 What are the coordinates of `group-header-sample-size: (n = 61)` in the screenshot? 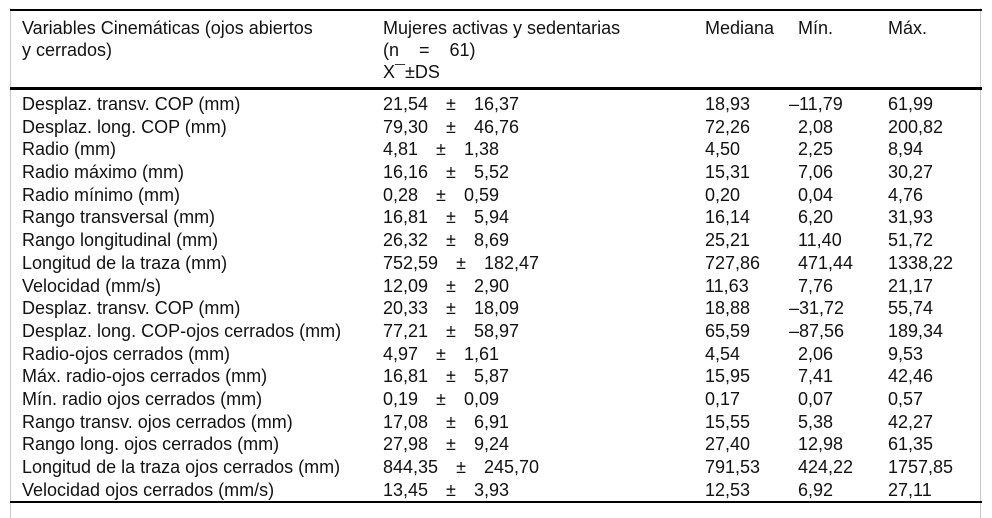 It's located at (429, 50).